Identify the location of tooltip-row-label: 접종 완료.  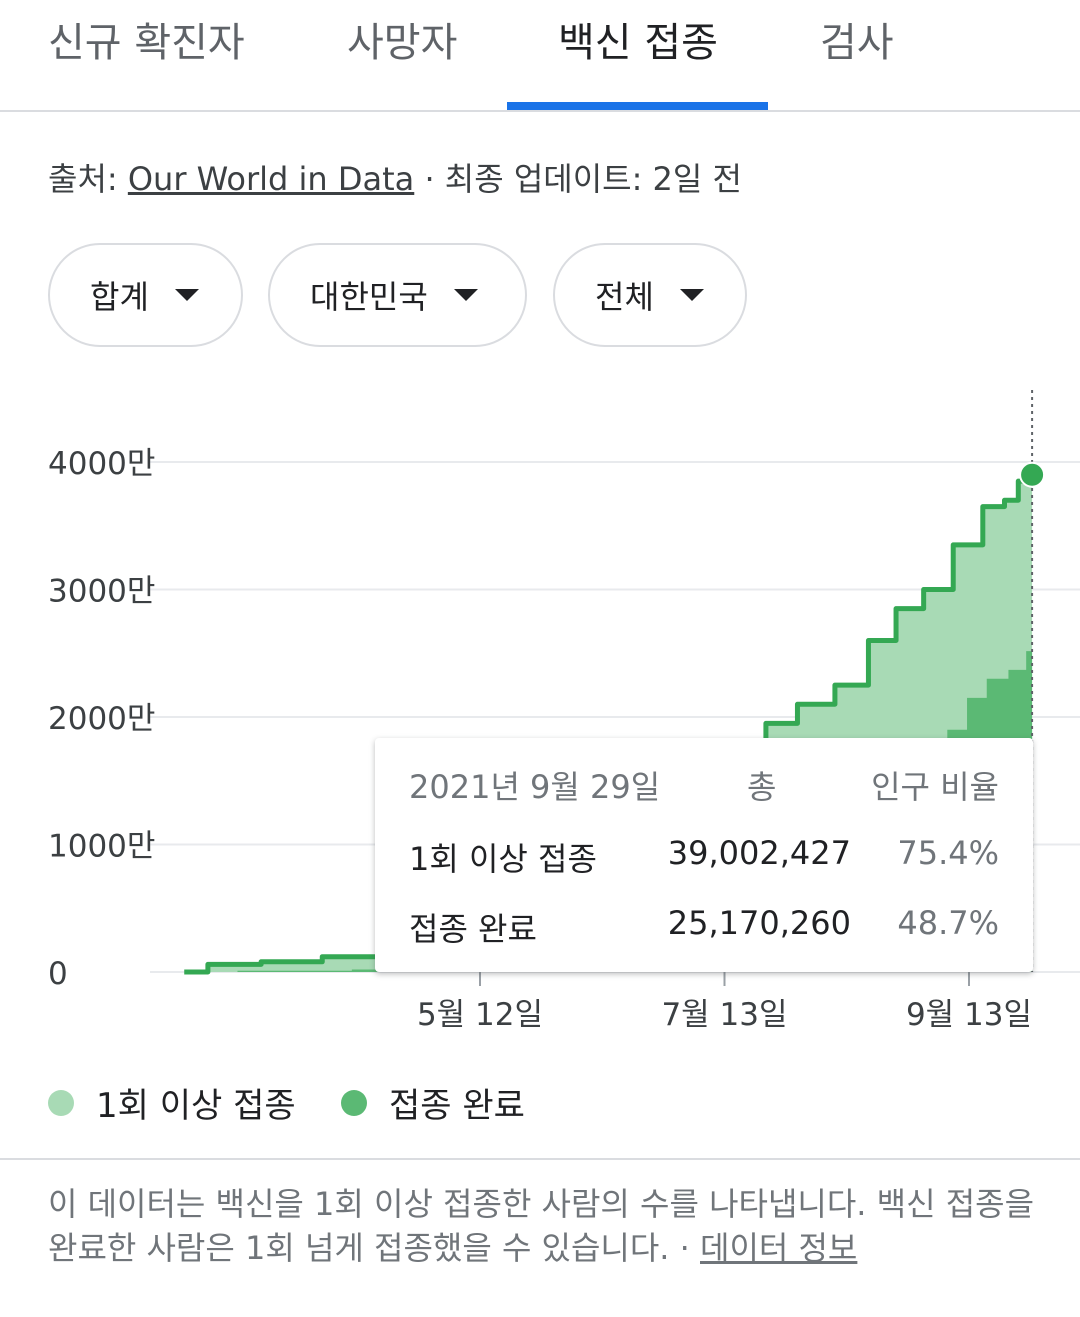
(473, 929).